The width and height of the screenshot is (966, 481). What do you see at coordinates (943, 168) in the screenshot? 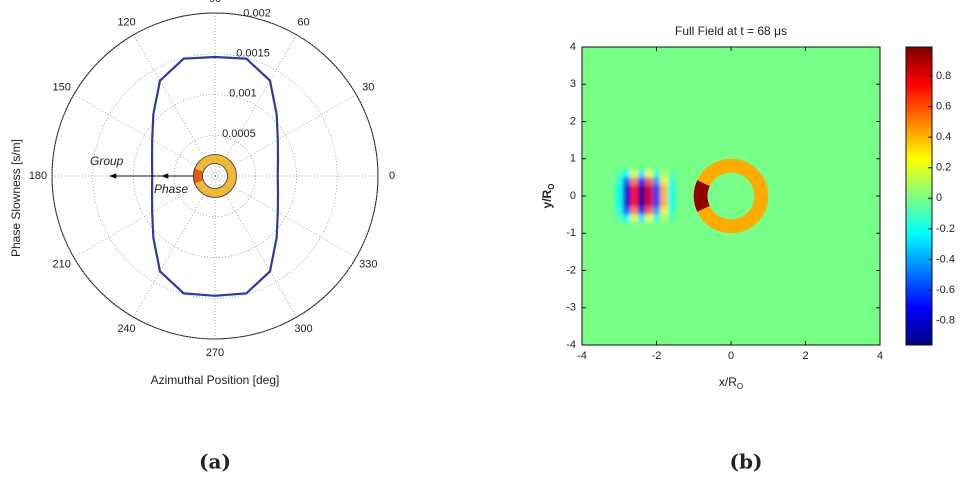
I see `colorbar-tick-label: 0.2` at bounding box center [943, 168].